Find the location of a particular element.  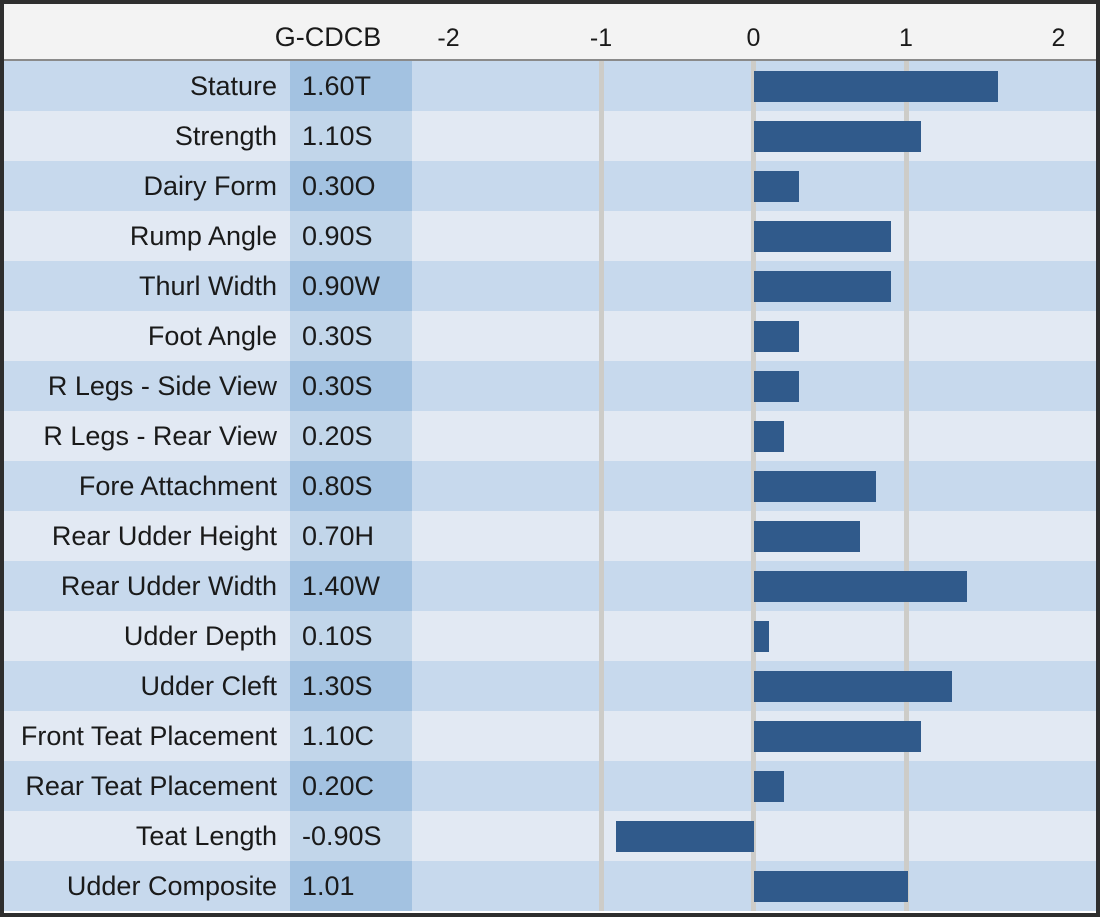

table-row: Teat Length -0.90S is located at coordinates (550, 836).